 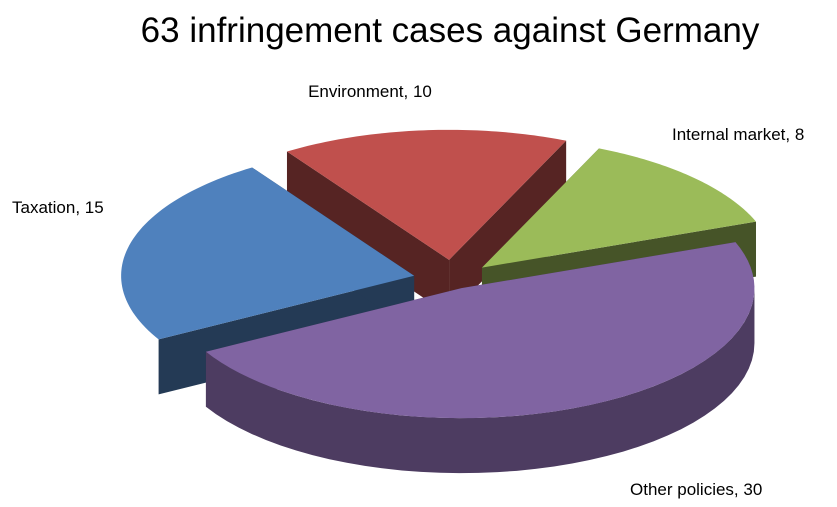 I want to click on data-label: Taxation, 15, so click(x=58, y=207).